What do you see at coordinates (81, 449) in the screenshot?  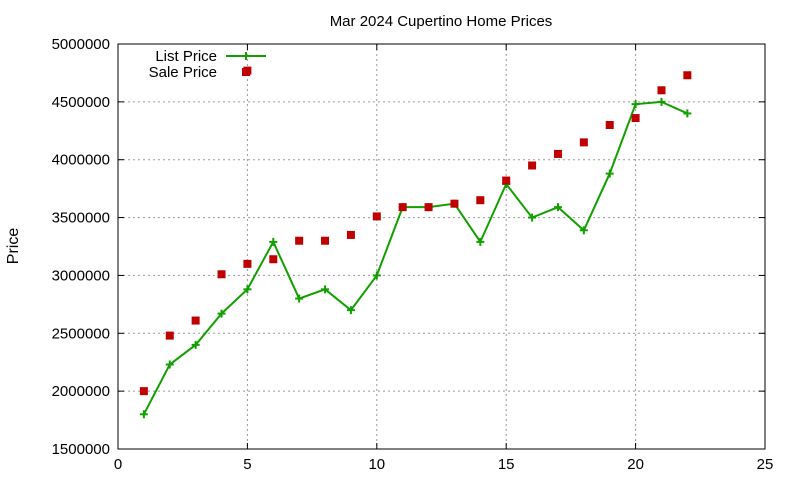 I see `y-tick-label: 1500000` at bounding box center [81, 449].